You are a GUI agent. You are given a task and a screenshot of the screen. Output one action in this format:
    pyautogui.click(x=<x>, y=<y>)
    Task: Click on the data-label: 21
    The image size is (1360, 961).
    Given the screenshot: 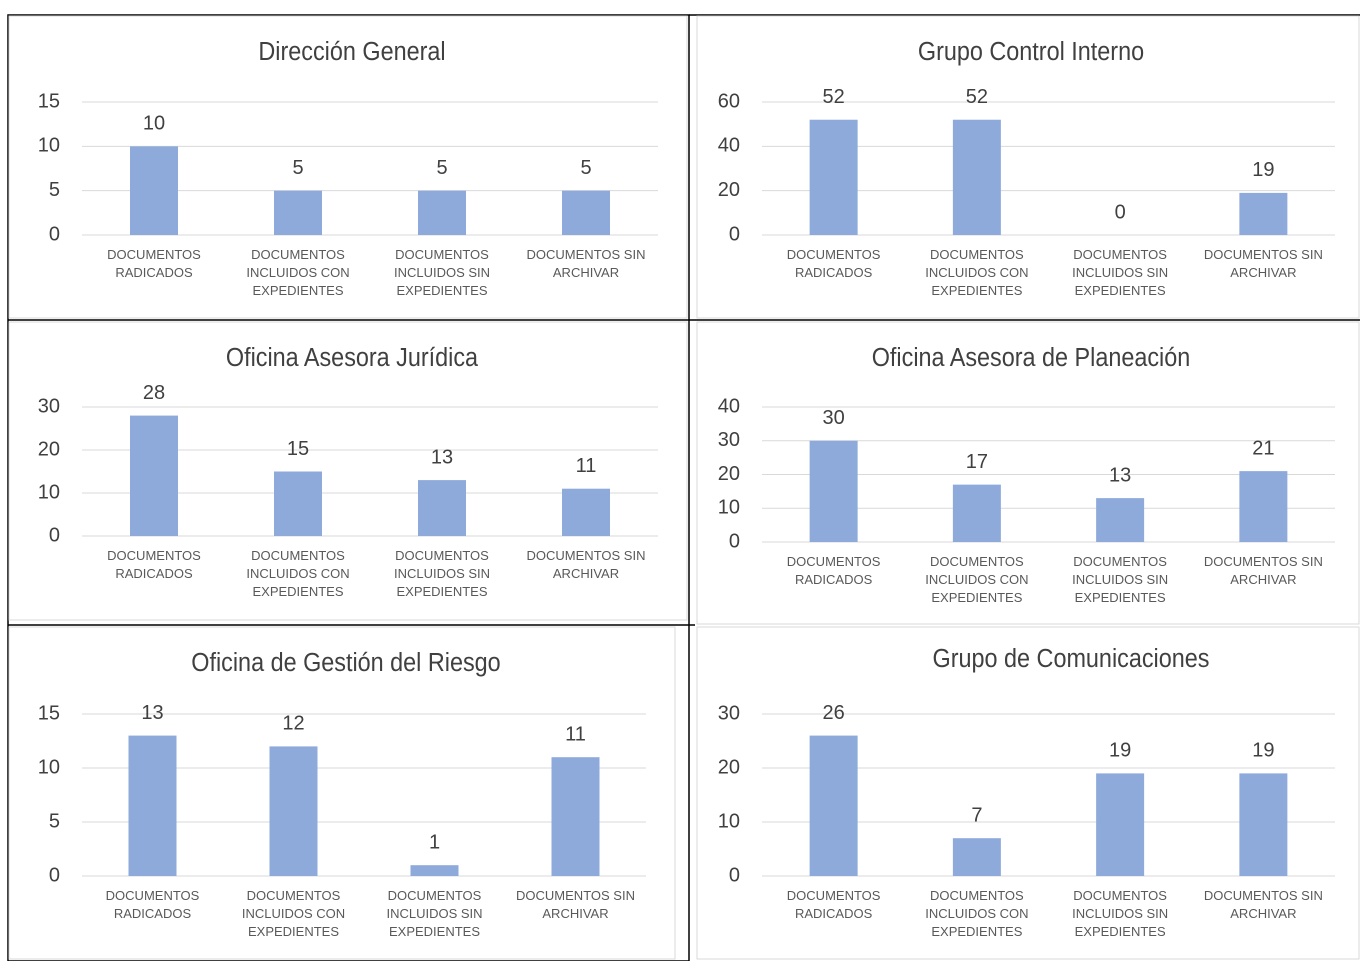 What is the action you would take?
    pyautogui.click(x=1263, y=448)
    